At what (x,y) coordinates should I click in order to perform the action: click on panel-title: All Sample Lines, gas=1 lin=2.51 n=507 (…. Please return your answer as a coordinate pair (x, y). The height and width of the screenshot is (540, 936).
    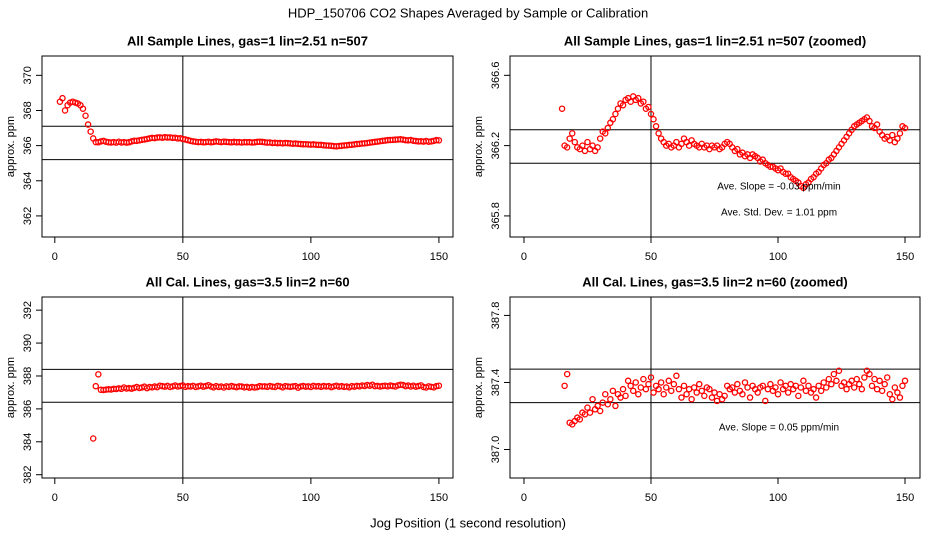
    Looking at the image, I should click on (715, 40).